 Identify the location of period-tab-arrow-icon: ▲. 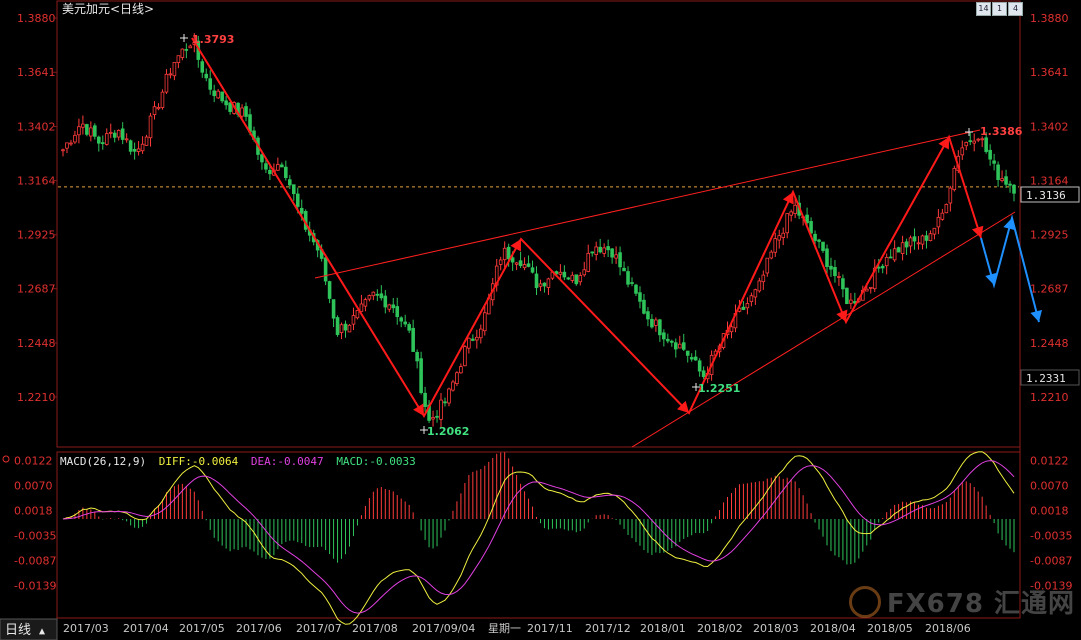
(42, 631).